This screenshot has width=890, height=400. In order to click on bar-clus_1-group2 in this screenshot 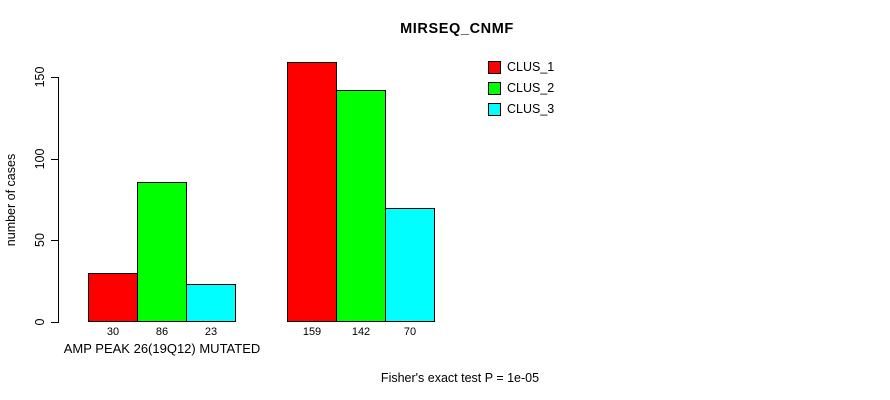, I will do `click(312, 192)`.